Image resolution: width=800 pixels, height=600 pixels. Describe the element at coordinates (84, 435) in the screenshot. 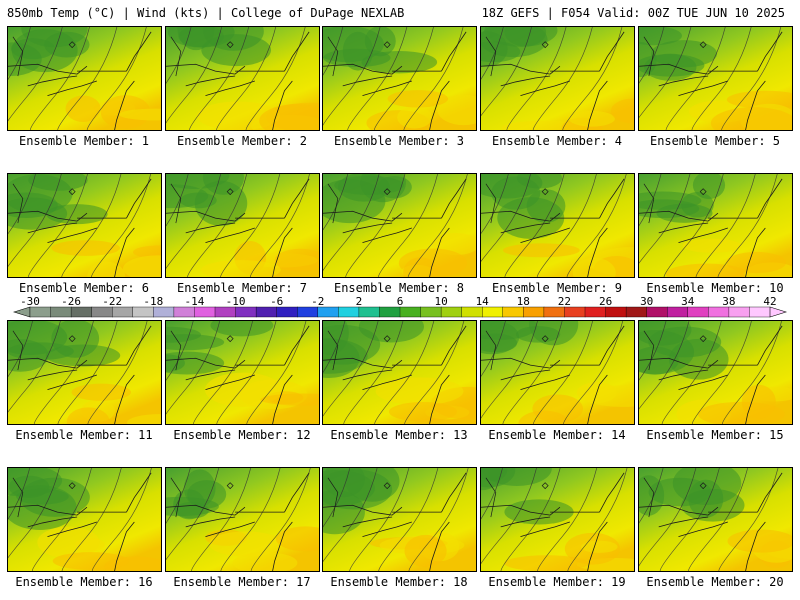

I see `ensemble-member-label: Ensemble Member: 11` at that location.